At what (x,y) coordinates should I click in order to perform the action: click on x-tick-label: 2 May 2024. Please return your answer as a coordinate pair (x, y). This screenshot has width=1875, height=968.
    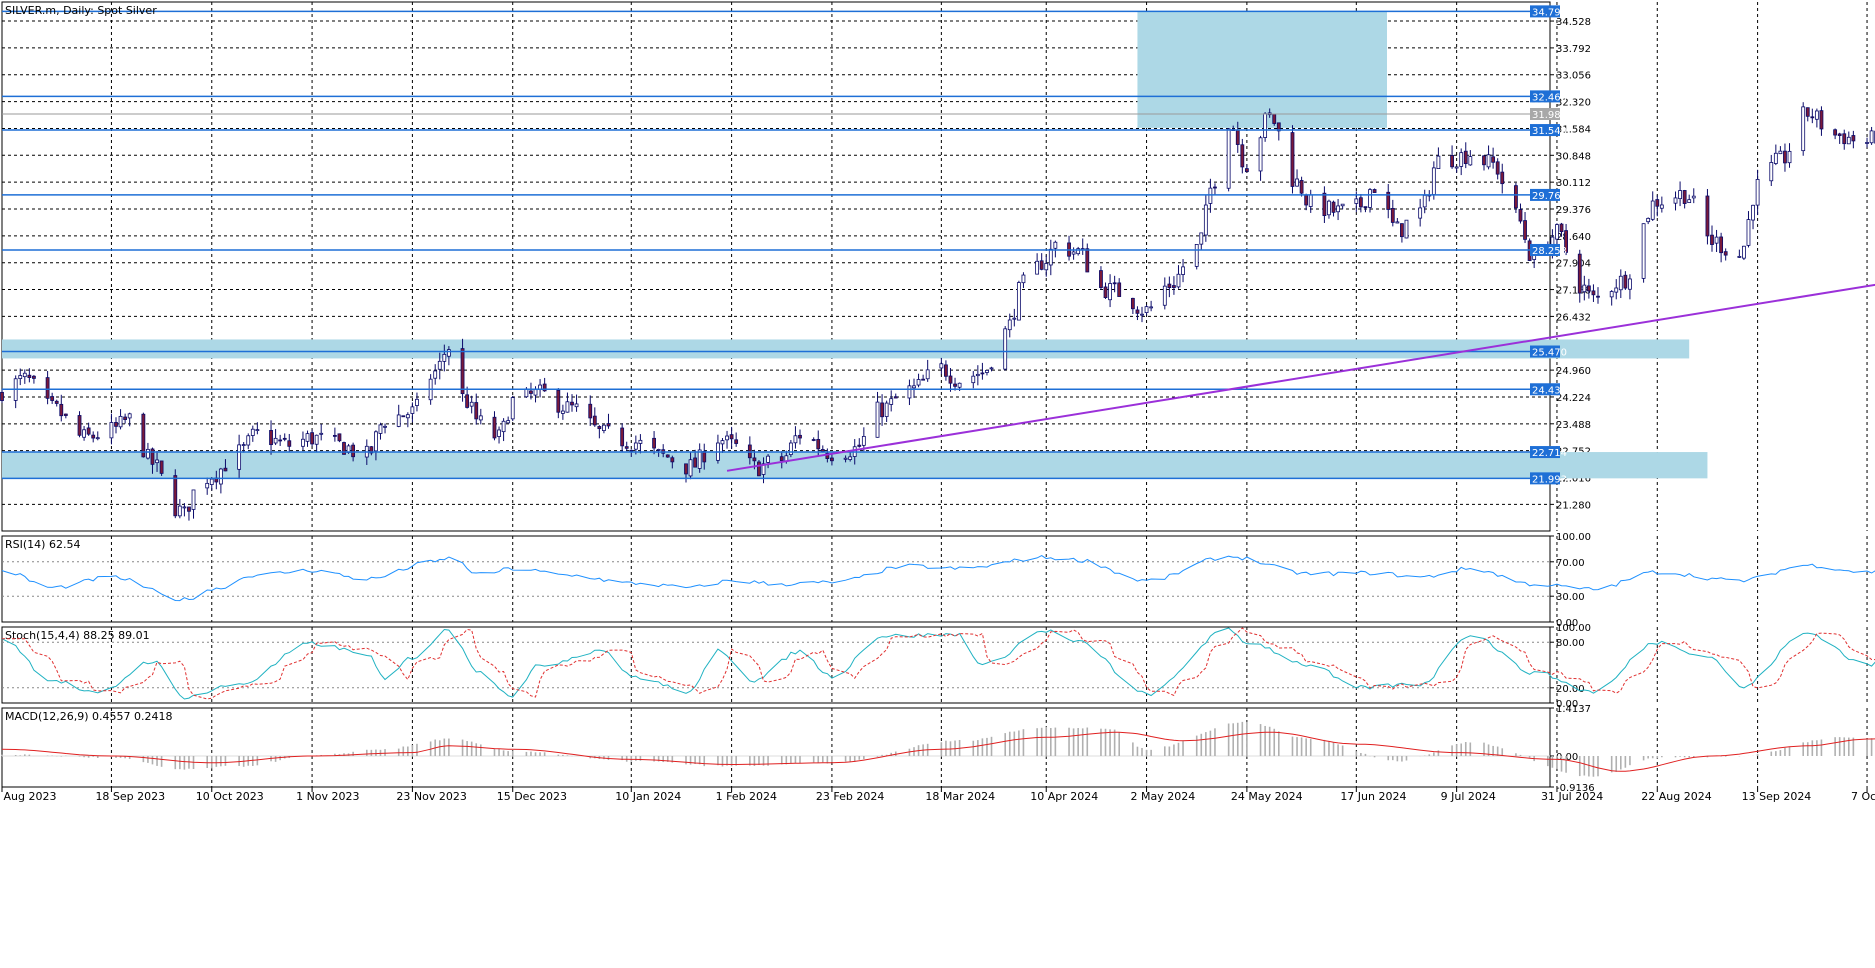
    Looking at the image, I should click on (1163, 796).